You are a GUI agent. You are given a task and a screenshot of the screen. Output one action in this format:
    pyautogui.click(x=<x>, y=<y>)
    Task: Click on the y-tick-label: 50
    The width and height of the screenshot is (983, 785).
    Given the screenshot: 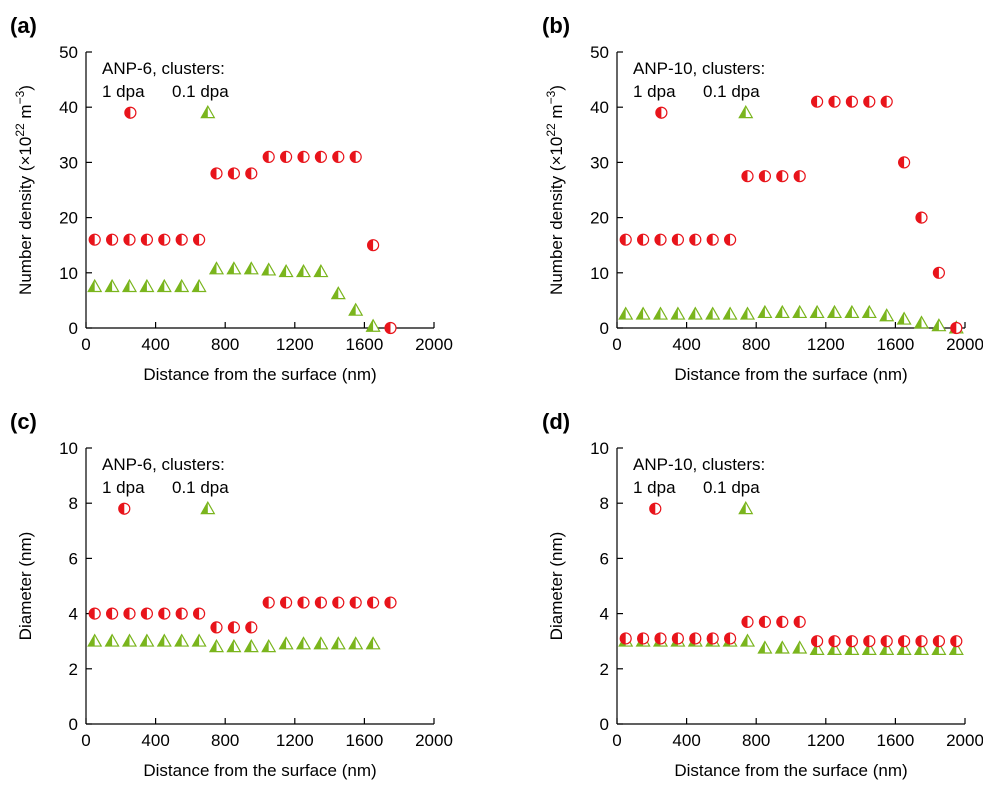 What is the action you would take?
    pyautogui.click(x=599, y=52)
    